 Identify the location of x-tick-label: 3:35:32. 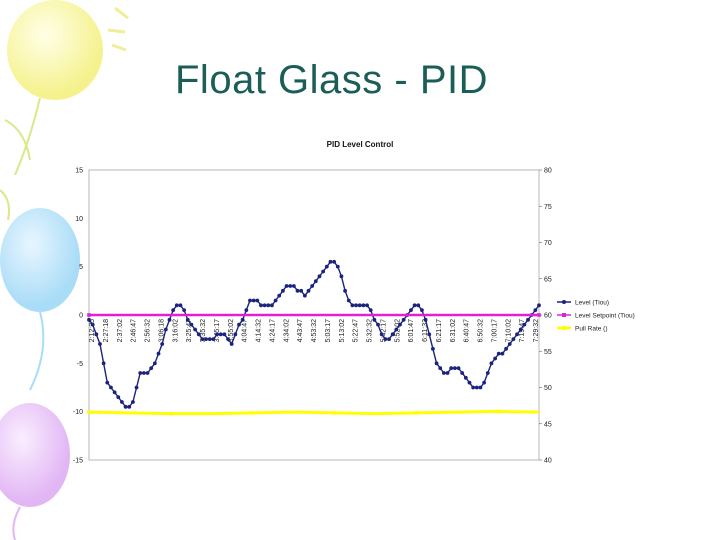
(203, 330).